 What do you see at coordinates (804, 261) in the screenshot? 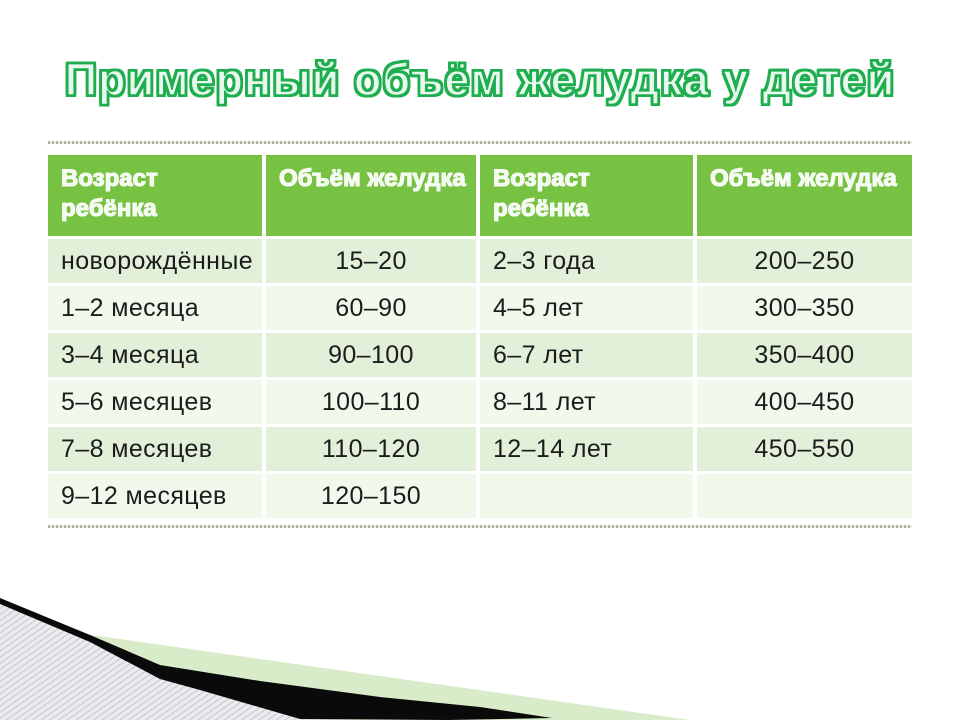
I see `volume-cell: 200–250` at bounding box center [804, 261].